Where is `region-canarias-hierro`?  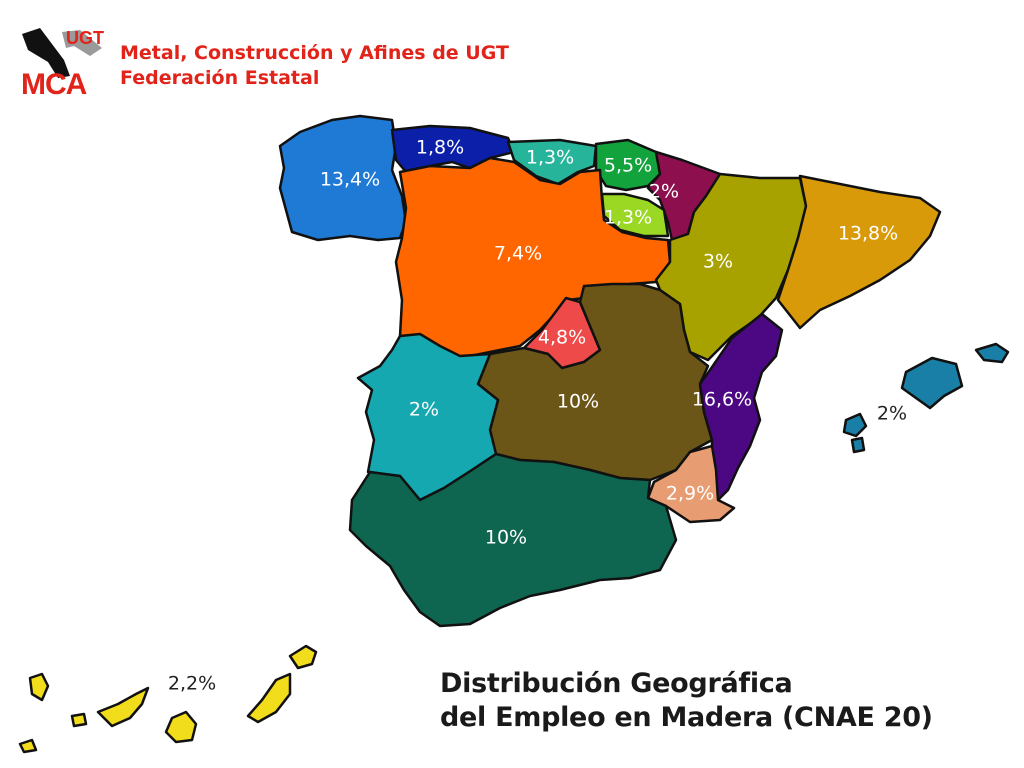
region-canarias-hierro is located at coordinates (28, 746).